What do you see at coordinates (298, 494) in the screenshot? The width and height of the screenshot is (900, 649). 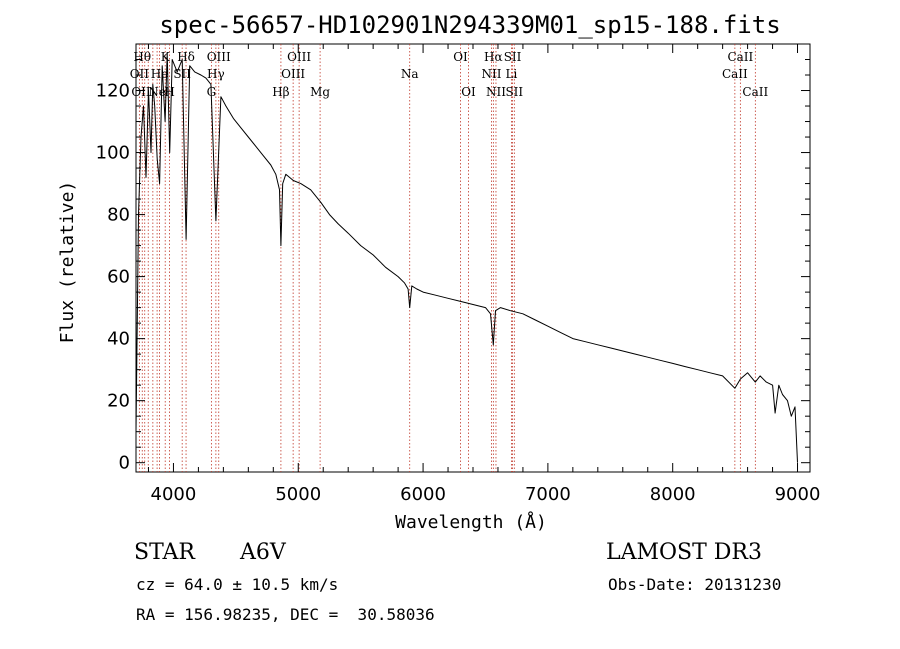 I see `x-tick-label: 5000` at bounding box center [298, 494].